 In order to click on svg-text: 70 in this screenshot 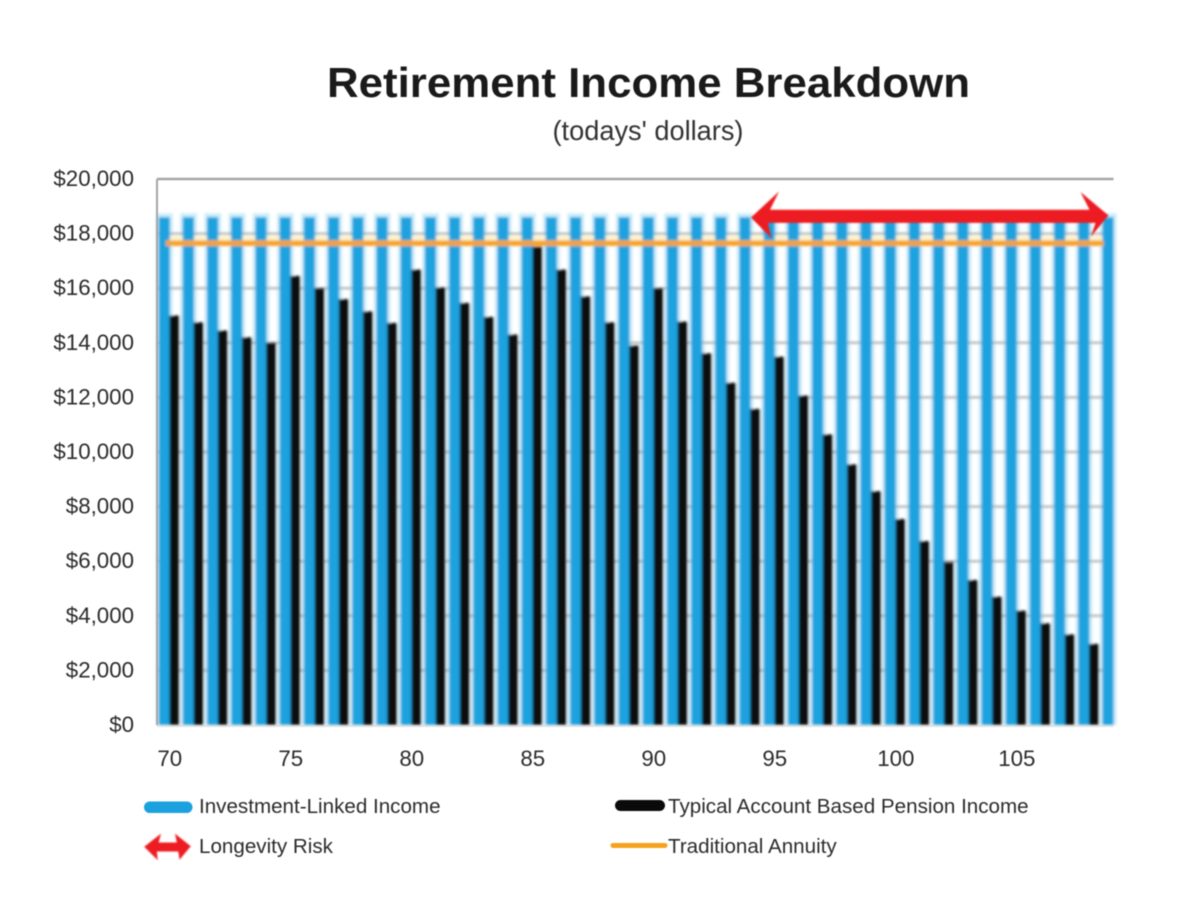, I will do `click(169, 758)`.